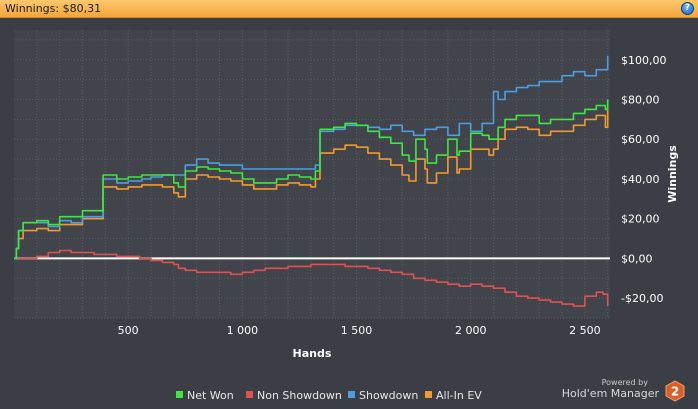 The width and height of the screenshot is (698, 409). I want to click on x-tick-label: 500, so click(128, 330).